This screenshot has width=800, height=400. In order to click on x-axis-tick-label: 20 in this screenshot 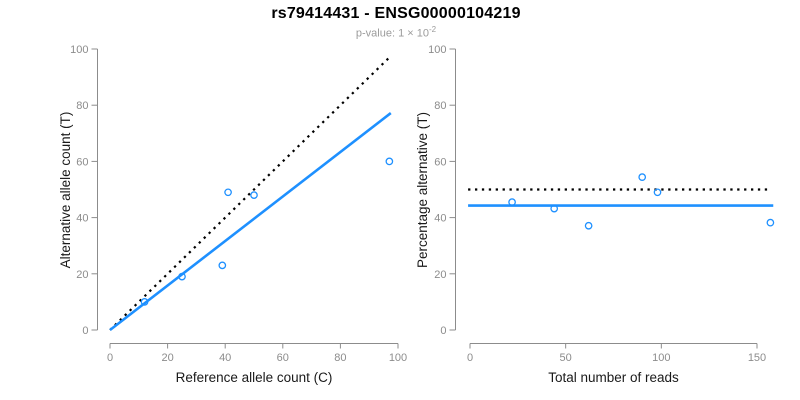, I will do `click(167, 358)`.